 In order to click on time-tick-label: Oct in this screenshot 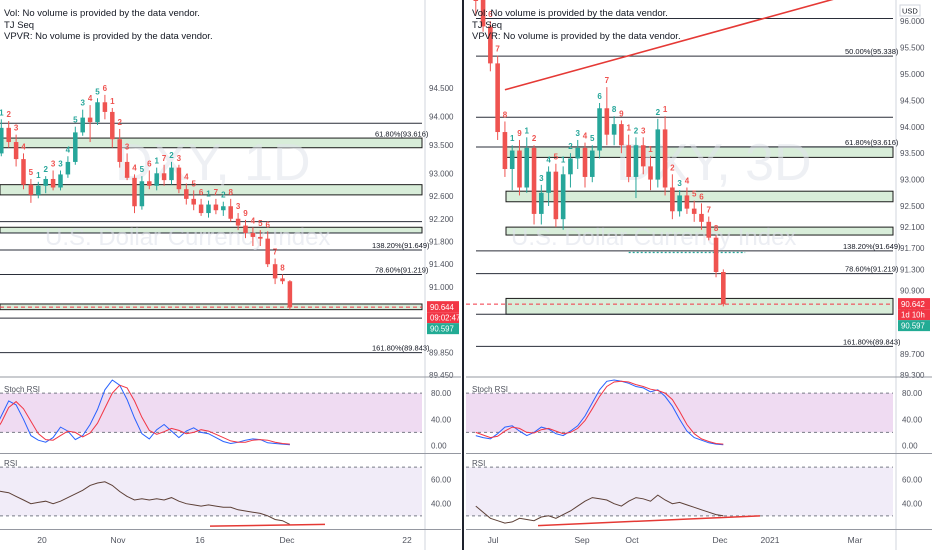, I will do `click(632, 540)`.